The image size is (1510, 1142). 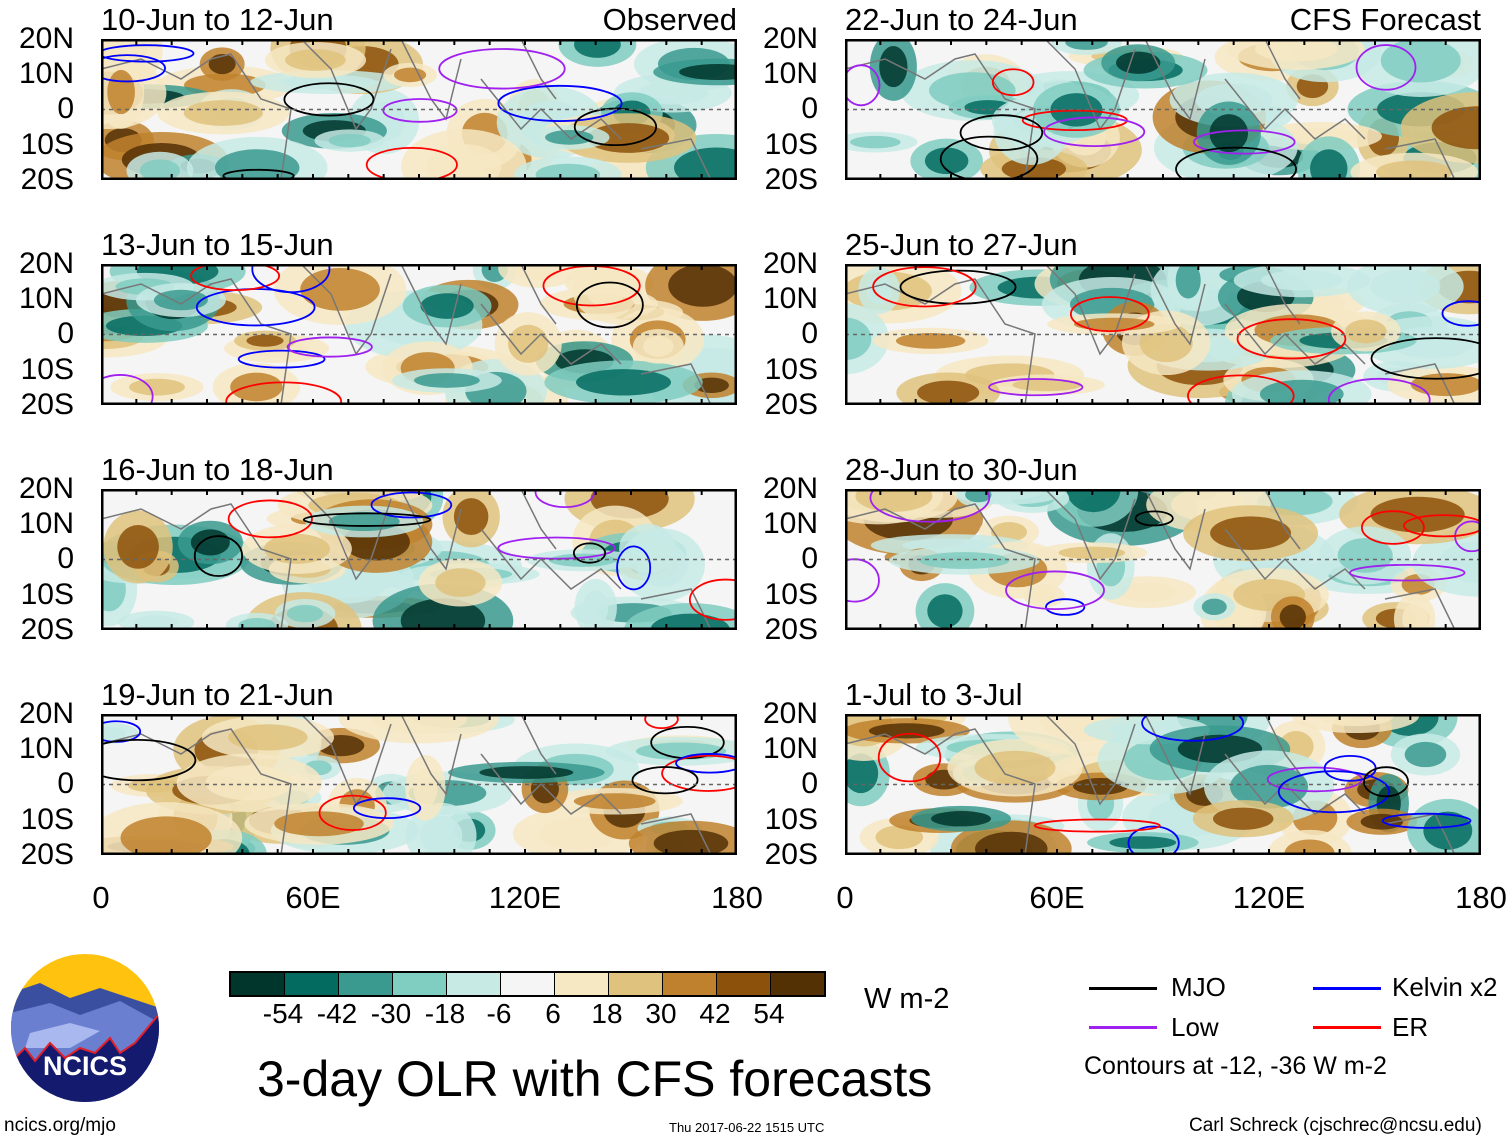 What do you see at coordinates (1198, 987) in the screenshot?
I see `legend-label-mjo: MJO` at bounding box center [1198, 987].